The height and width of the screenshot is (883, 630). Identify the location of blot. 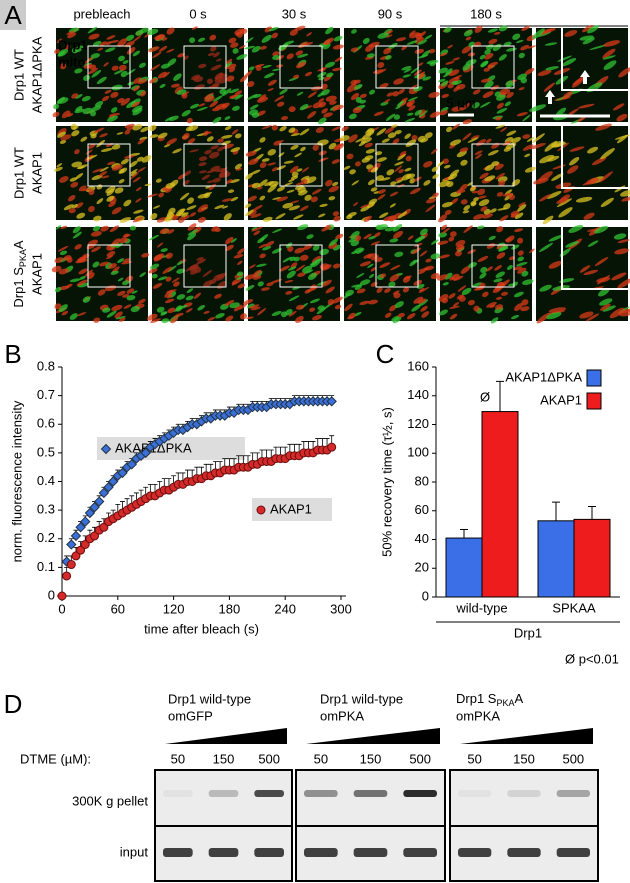
(524, 798).